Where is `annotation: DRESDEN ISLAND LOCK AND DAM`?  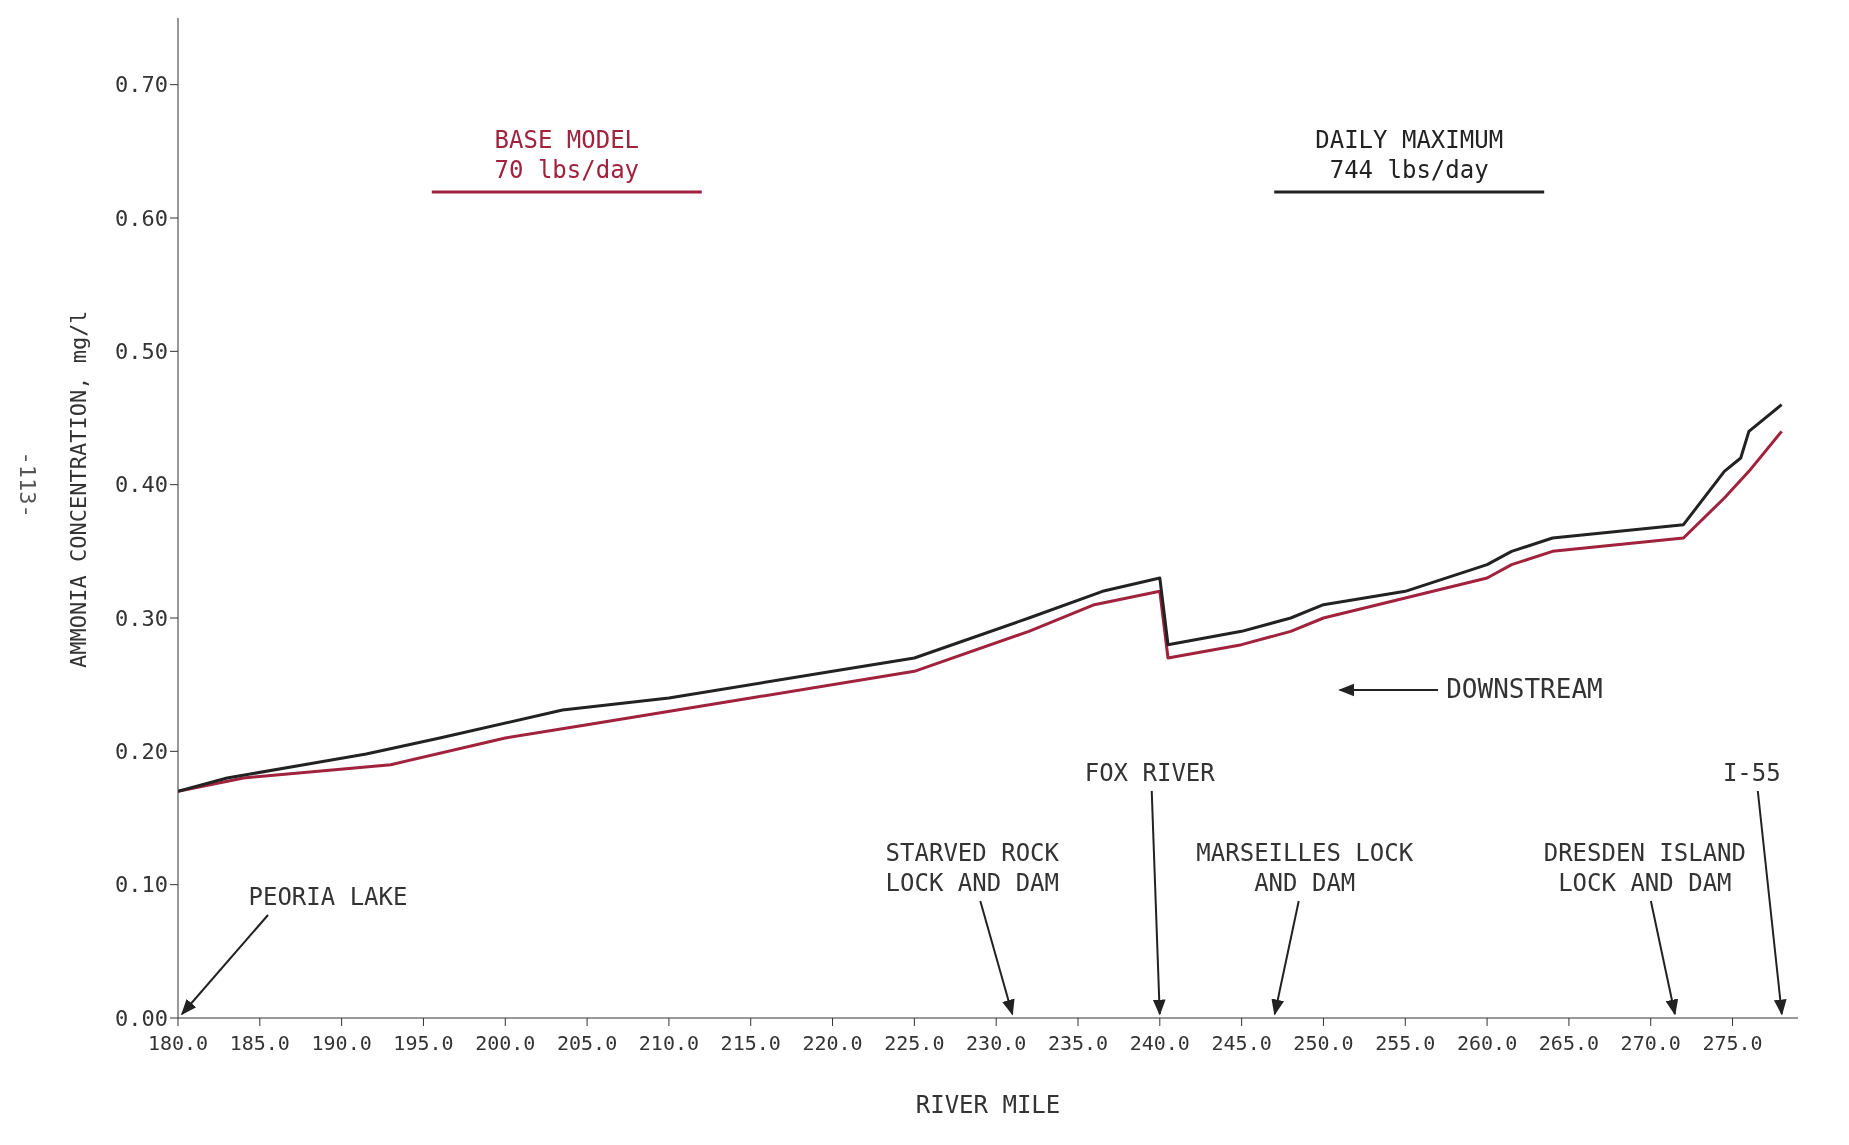
annotation: DRESDEN ISLAND LOCK AND DAM is located at coordinates (1645, 868).